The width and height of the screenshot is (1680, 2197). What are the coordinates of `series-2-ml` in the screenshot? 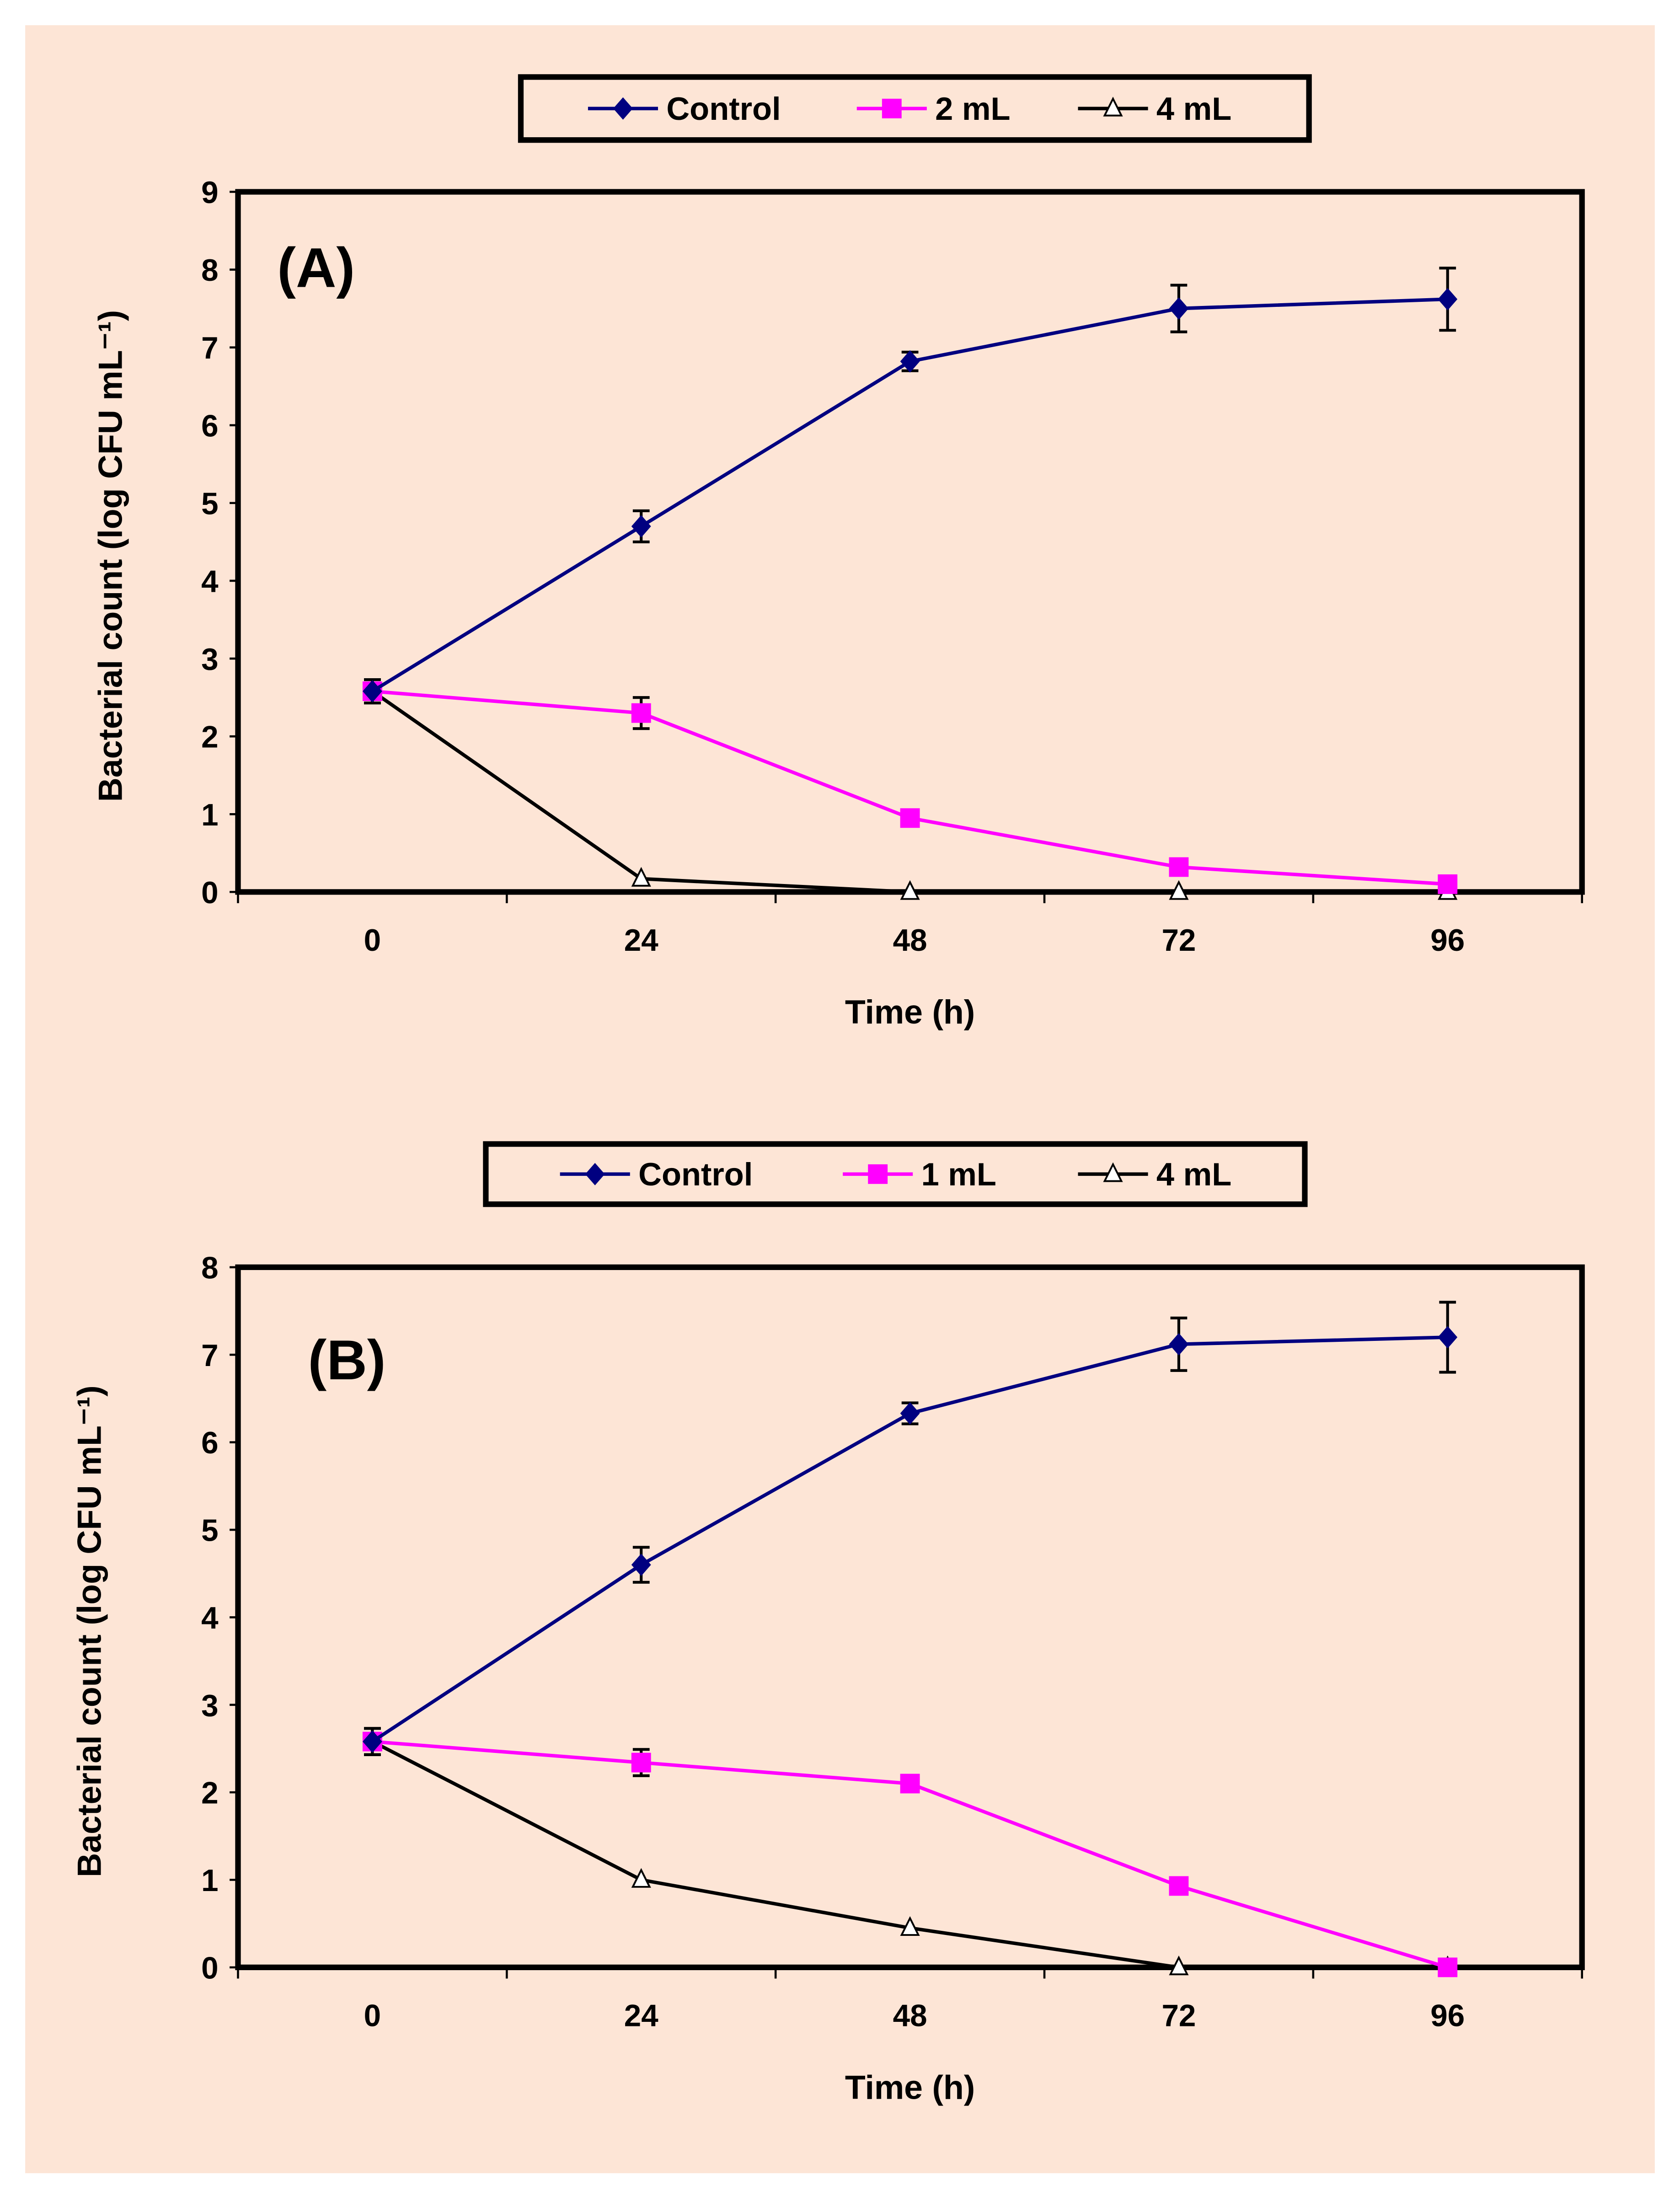 It's located at (910, 786).